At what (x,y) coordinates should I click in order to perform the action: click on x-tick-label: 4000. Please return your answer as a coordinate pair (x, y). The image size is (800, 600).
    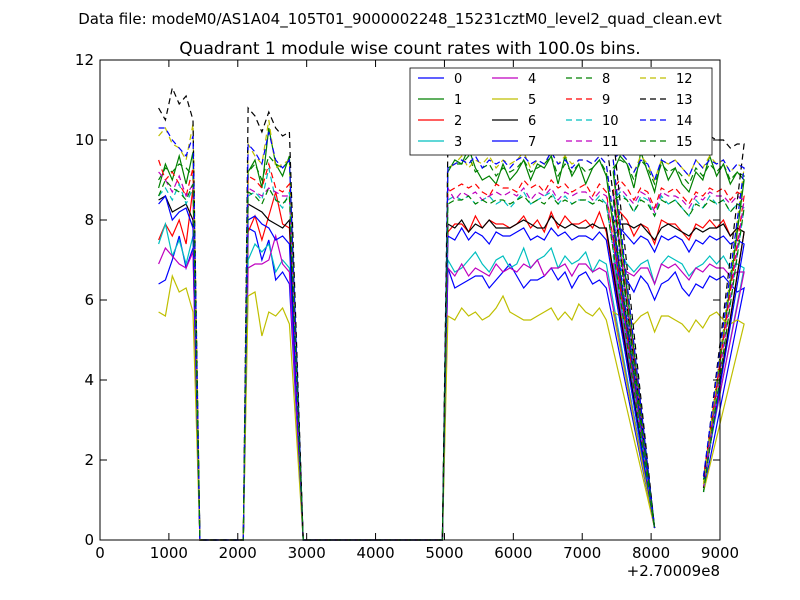
    Looking at the image, I should click on (375, 553).